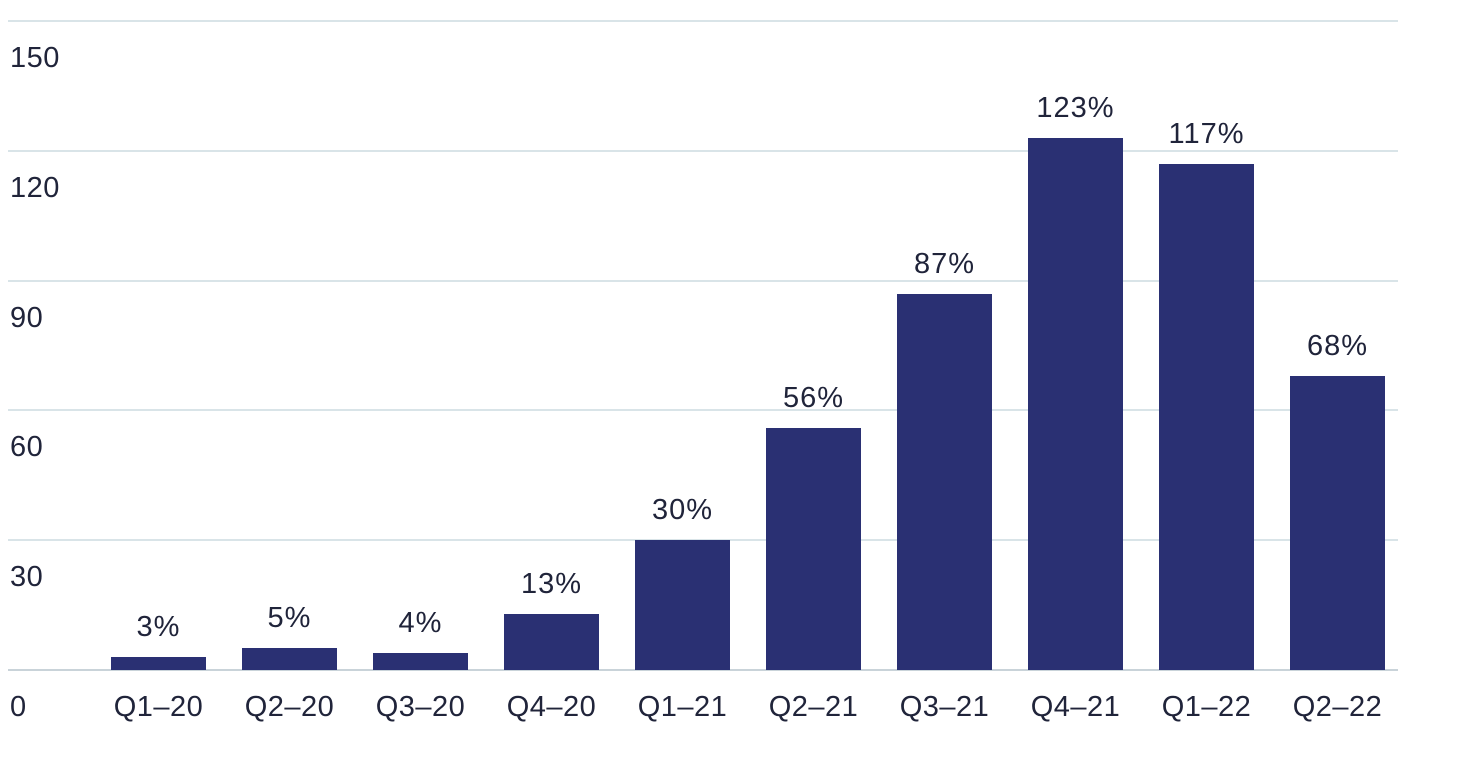 This screenshot has width=1468, height=783. I want to click on y-tick-label-0: 0, so click(18, 707).